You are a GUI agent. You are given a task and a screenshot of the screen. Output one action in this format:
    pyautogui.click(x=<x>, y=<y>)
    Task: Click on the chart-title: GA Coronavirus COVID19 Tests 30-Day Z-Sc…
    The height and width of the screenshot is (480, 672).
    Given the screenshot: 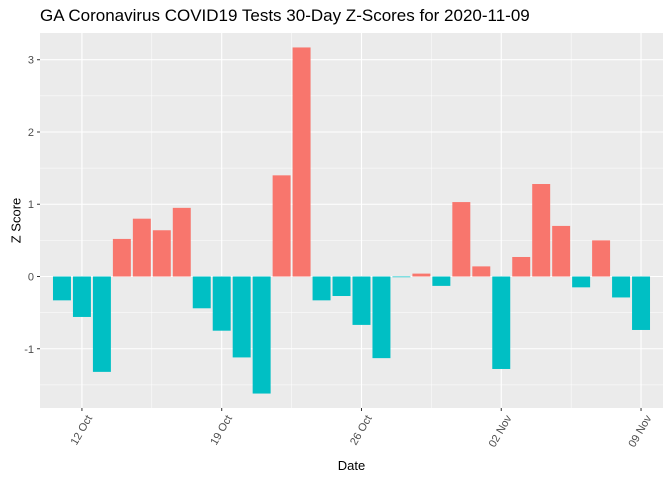 What is the action you would take?
    pyautogui.click(x=285, y=15)
    